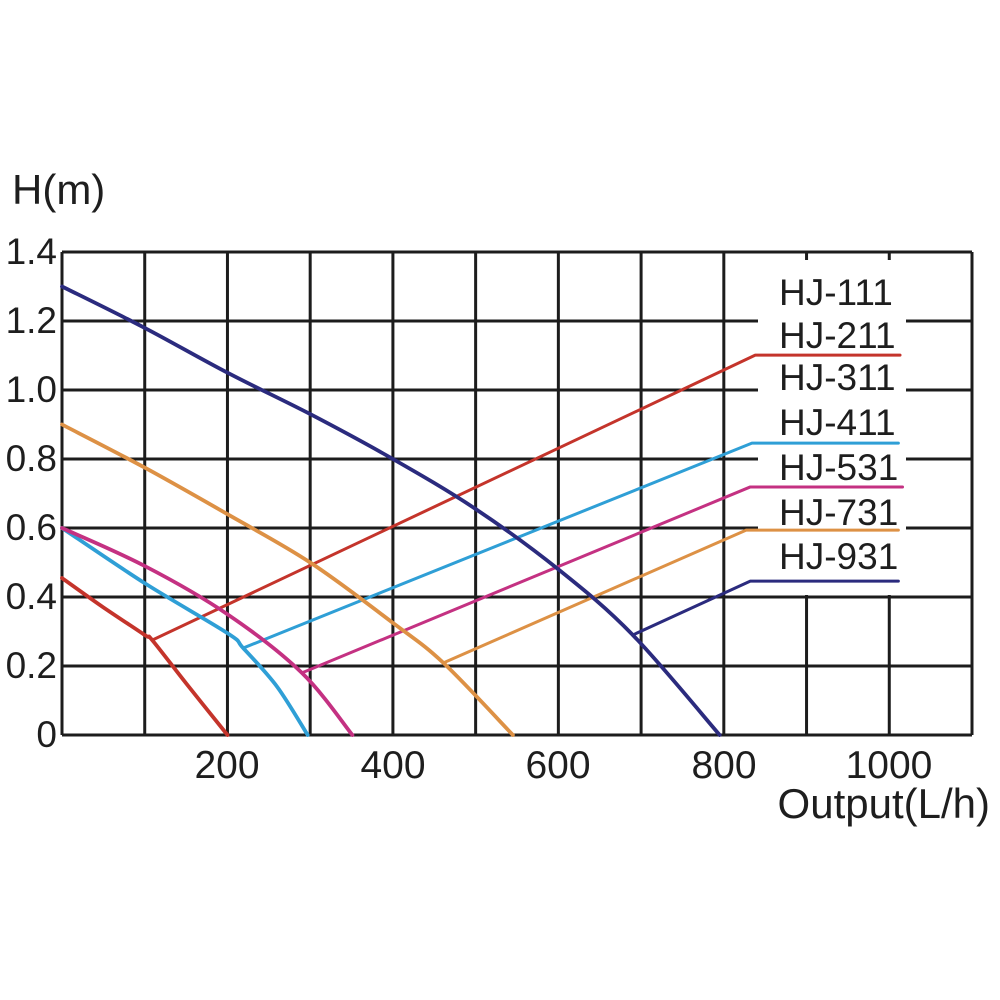  What do you see at coordinates (46, 734) in the screenshot?
I see `y-tick-label: 0` at bounding box center [46, 734].